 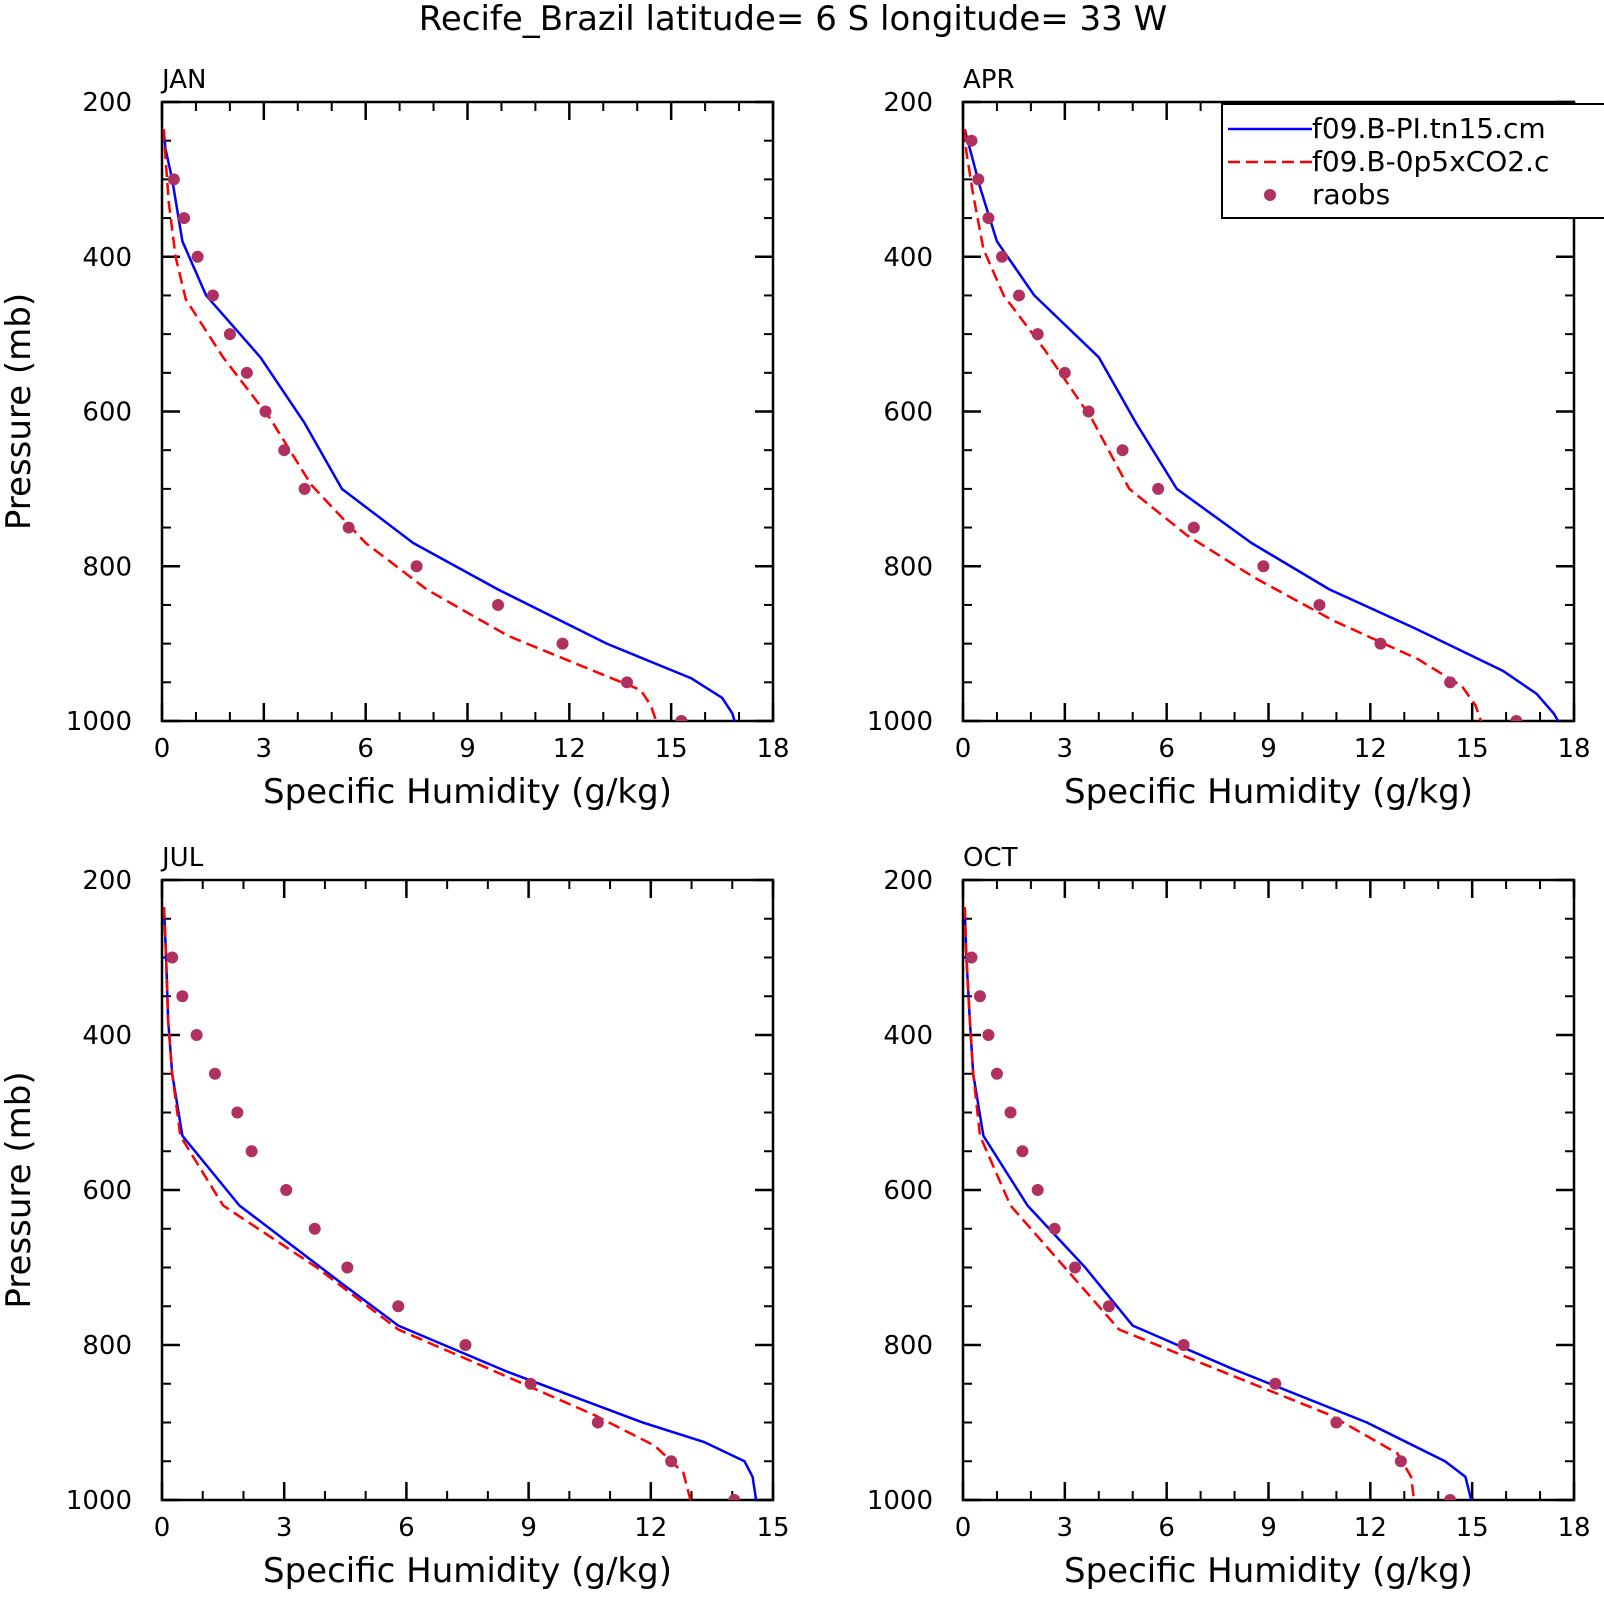 What do you see at coordinates (1189, 1203) in the screenshot?
I see `panel-oct-series-line-co2` at bounding box center [1189, 1203].